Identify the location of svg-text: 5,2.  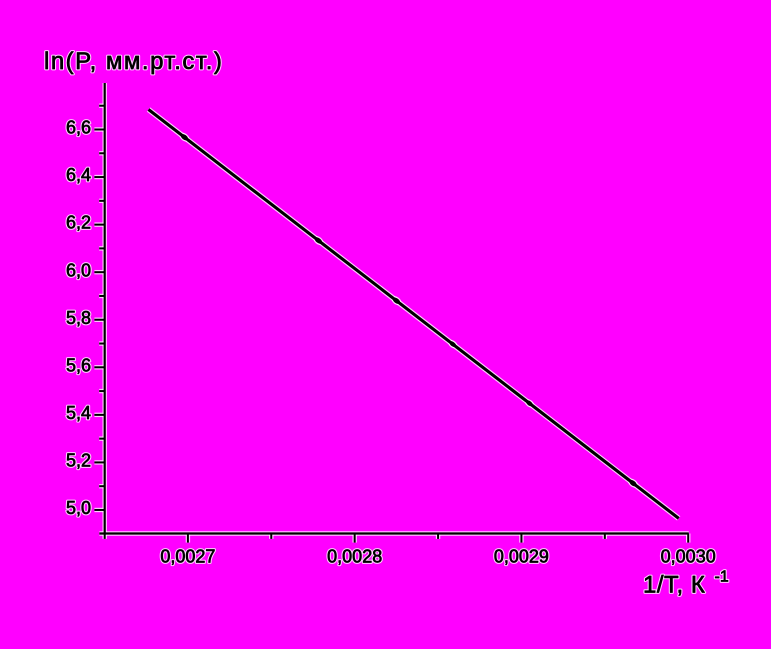
(78, 461).